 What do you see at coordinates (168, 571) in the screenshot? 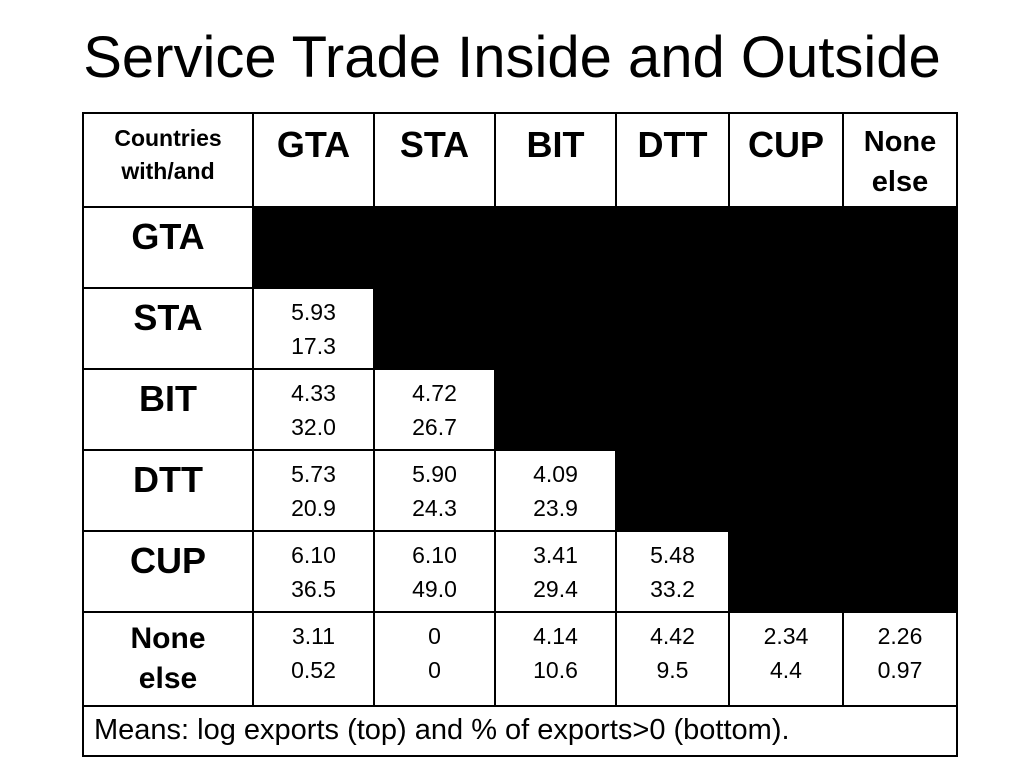
I see `row-header-cup: CUP` at bounding box center [168, 571].